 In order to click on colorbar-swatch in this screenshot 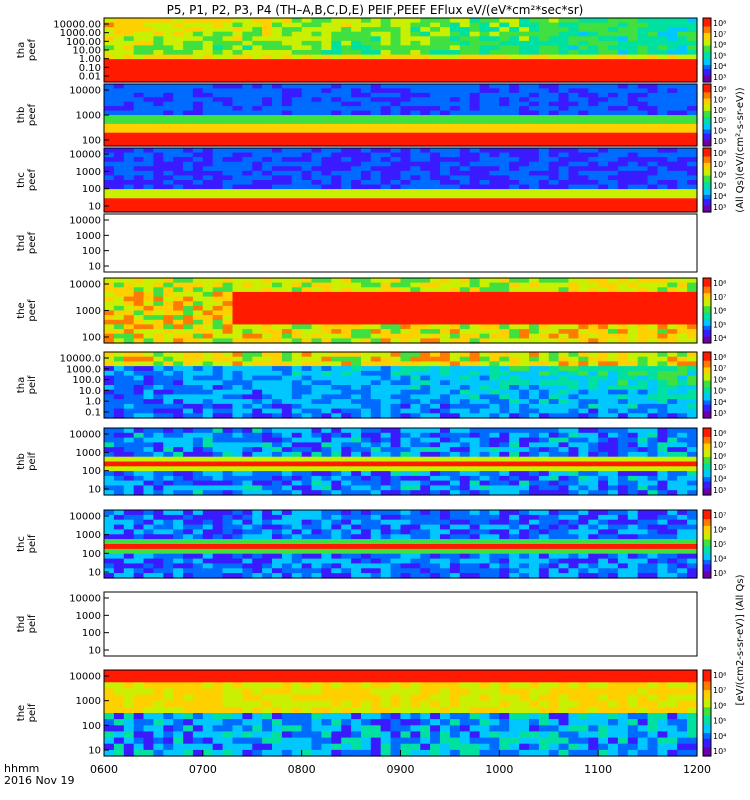, I will do `click(707, 397)`.